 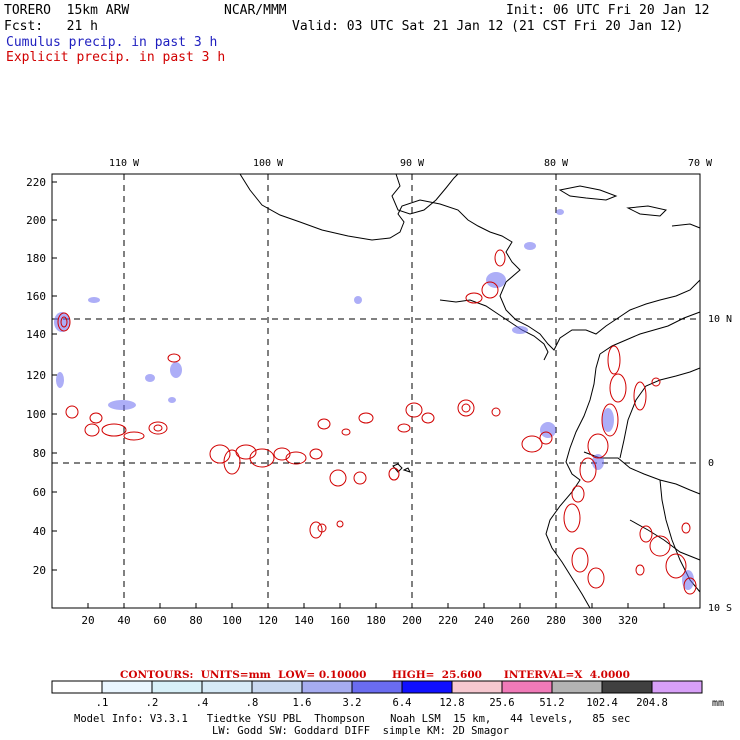 I want to click on lon-label: 110 W, so click(x=124, y=163).